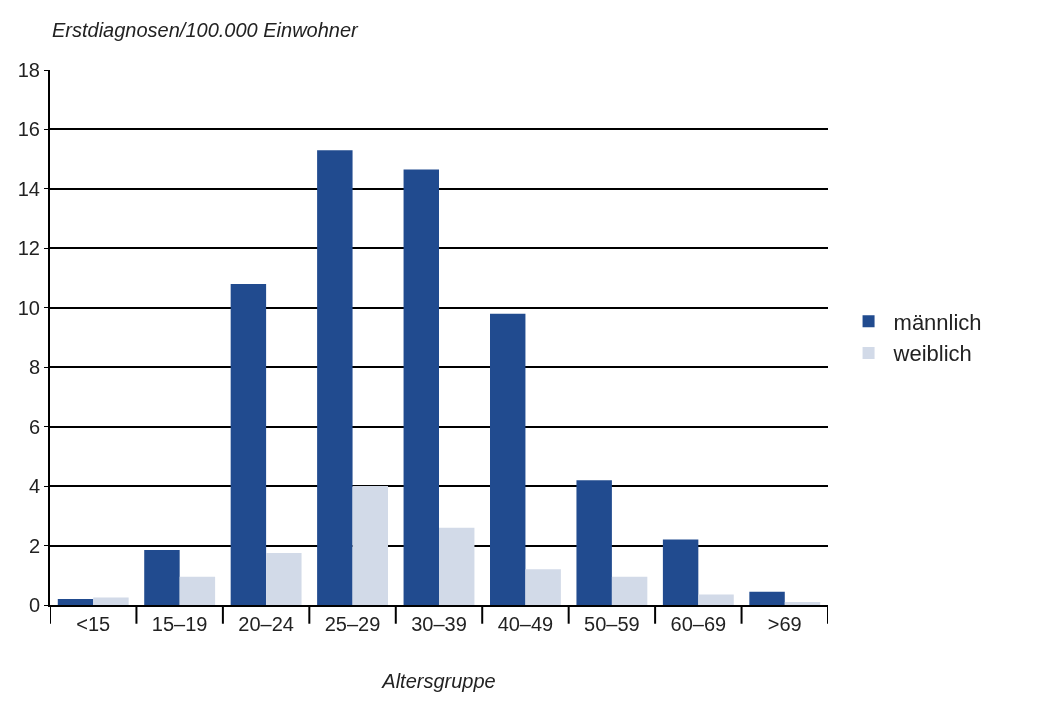 The height and width of the screenshot is (715, 1038). Describe the element at coordinates (34, 426) in the screenshot. I see `y-tick-label: 6` at that location.